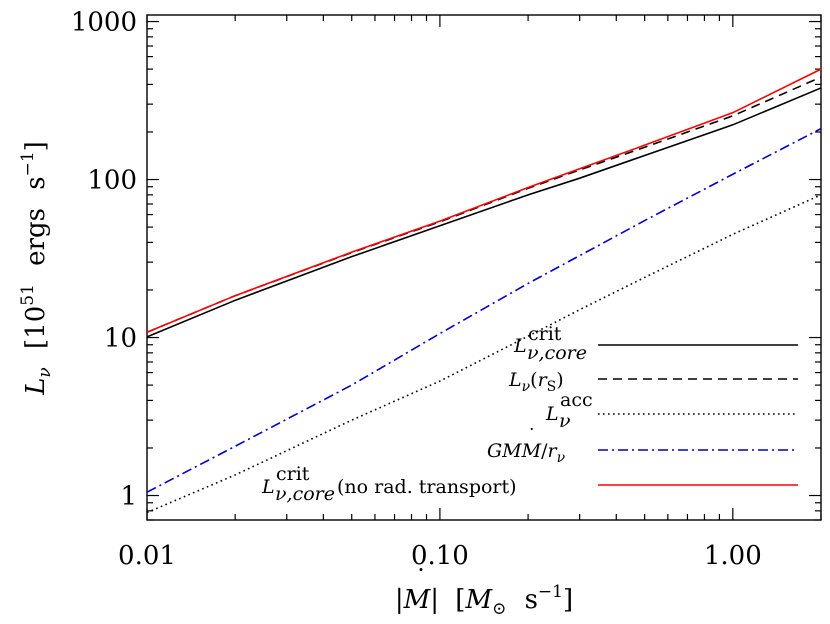 The width and height of the screenshot is (830, 624). I want to click on y-label-nu: ν, so click(45, 372).